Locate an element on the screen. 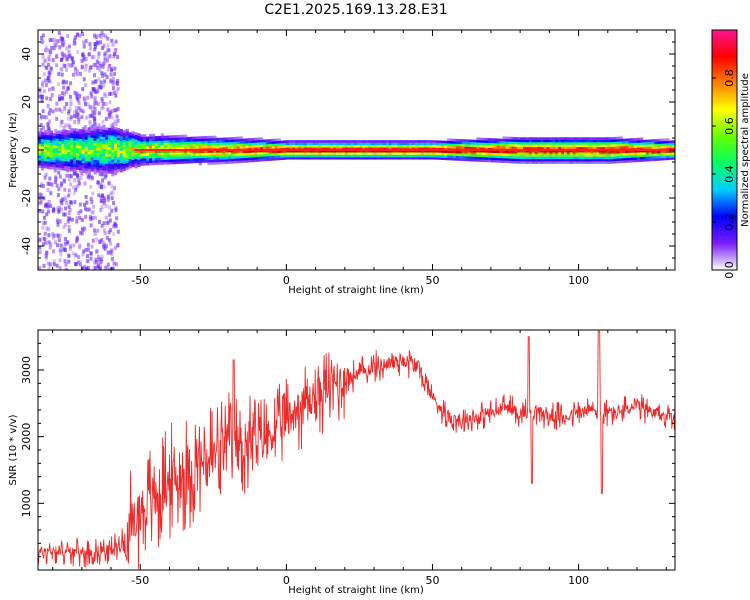  colorbar-label: Normalized spectral amplitude is located at coordinates (745, 150).